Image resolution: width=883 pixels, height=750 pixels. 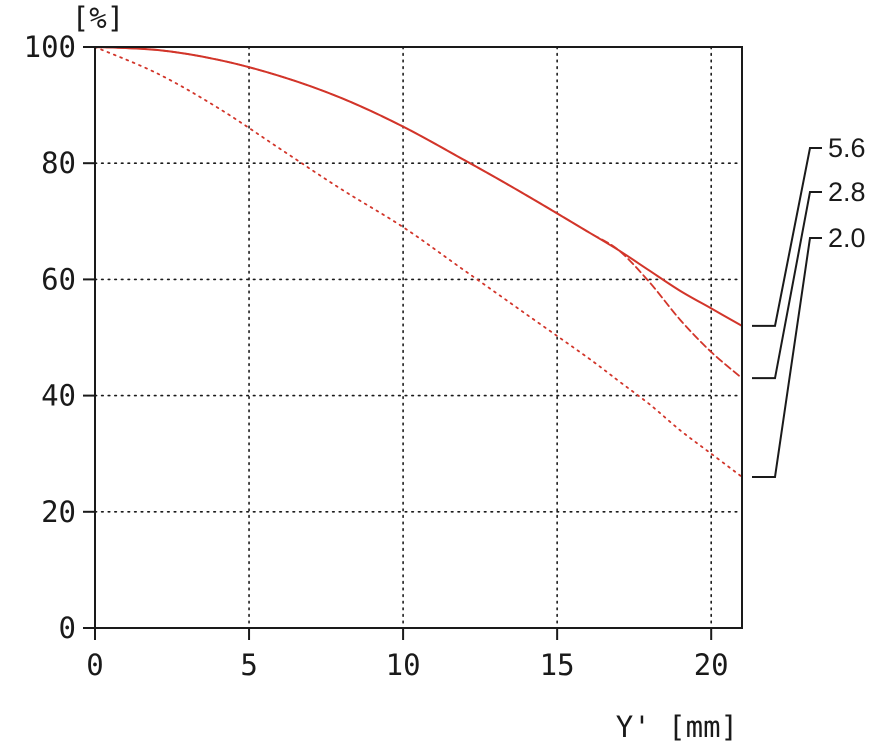 What do you see at coordinates (248, 665) in the screenshot?
I see `x-tick-label: 5` at bounding box center [248, 665].